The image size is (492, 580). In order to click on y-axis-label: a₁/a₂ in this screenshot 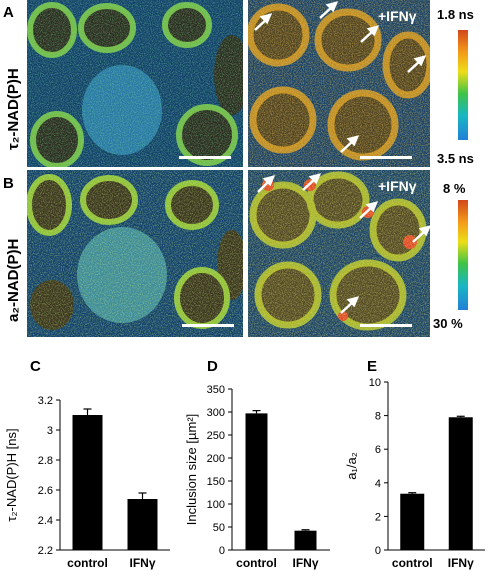, I will do `click(351, 466)`.